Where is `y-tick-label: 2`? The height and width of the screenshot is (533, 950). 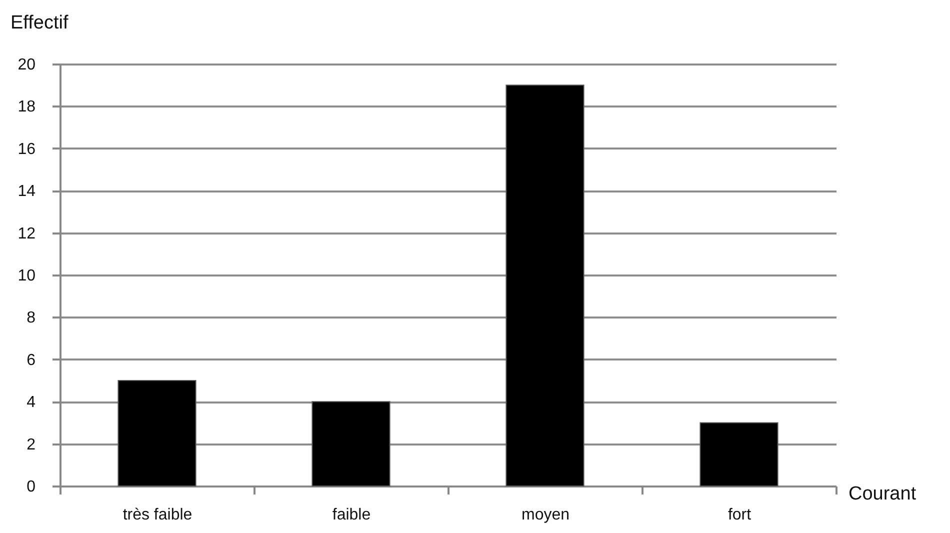 y-tick-label: 2 is located at coordinates (31, 445).